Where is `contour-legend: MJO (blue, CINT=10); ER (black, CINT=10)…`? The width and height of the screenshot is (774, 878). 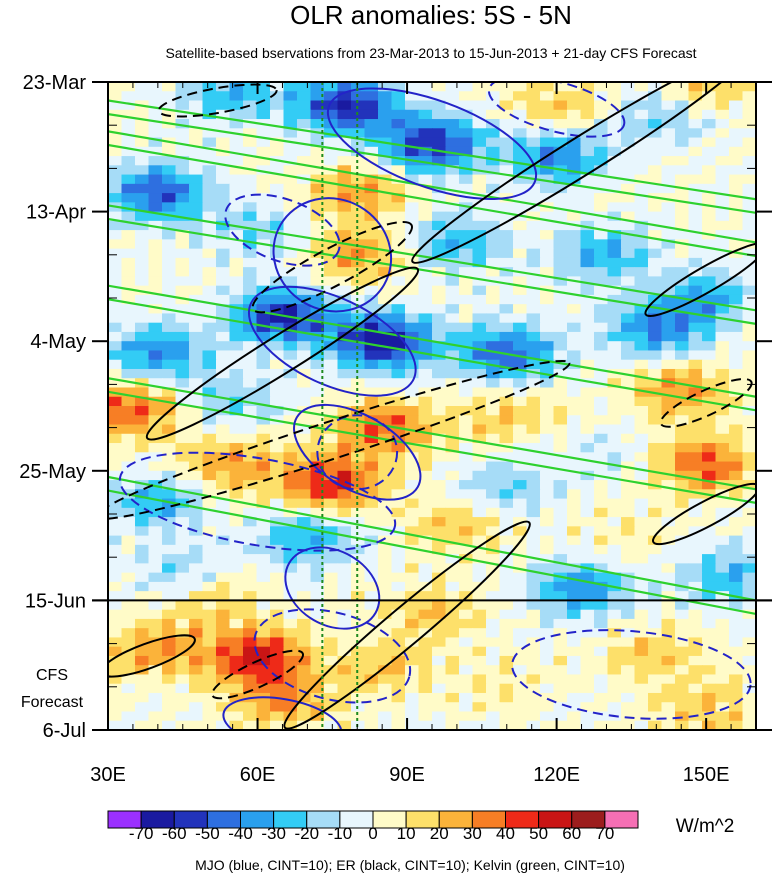 contour-legend: MJO (blue, CINT=10); ER (black, CINT=10)… is located at coordinates (410, 865).